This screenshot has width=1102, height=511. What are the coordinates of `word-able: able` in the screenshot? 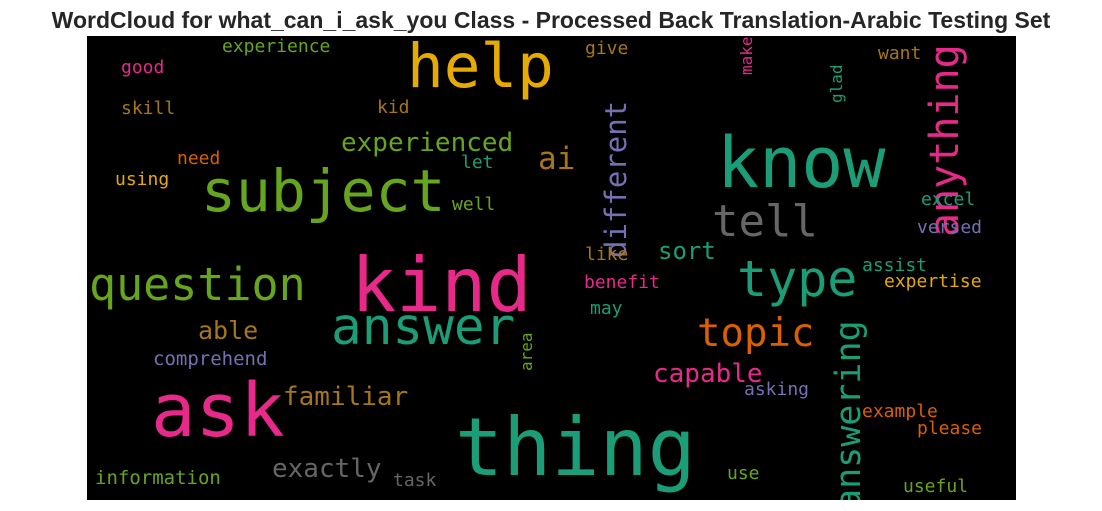 It's located at (228, 330).